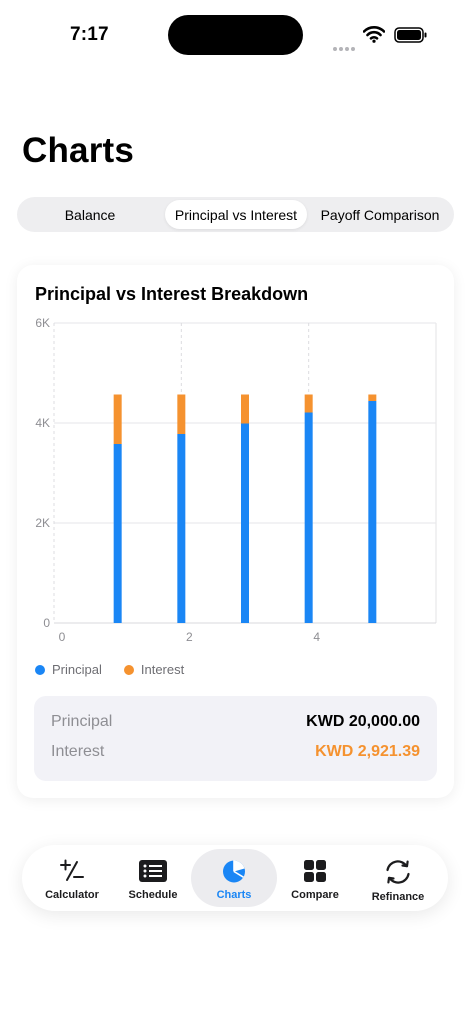 The height and width of the screenshot is (1024, 471). What do you see at coordinates (90, 214) in the screenshot?
I see `segment-balance: Balance` at bounding box center [90, 214].